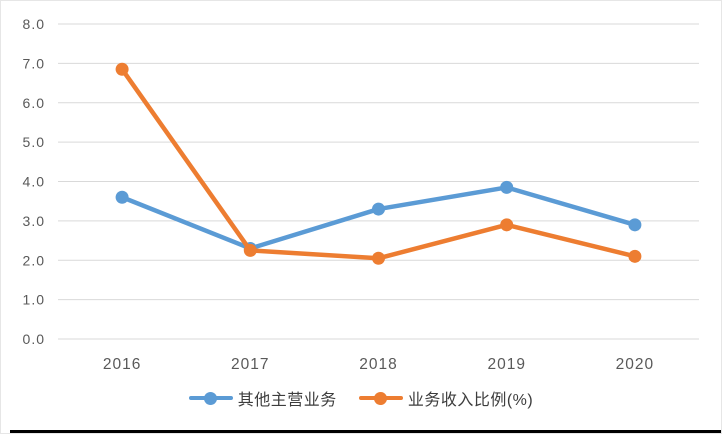 Image resolution: width=722 pixels, height=434 pixels. Describe the element at coordinates (365, 431) in the screenshot. I see `bottom-border-line` at that location.